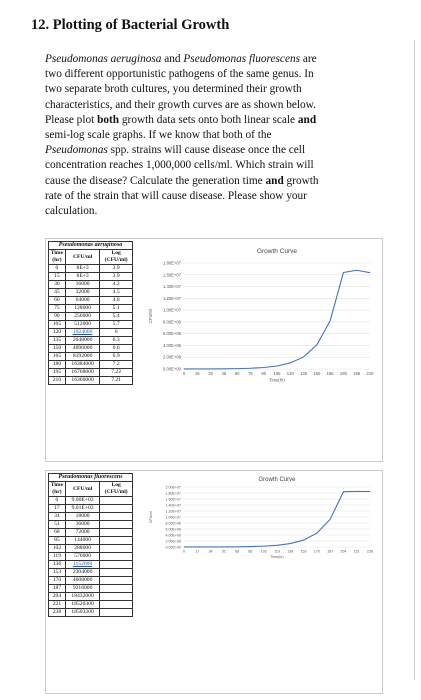 The width and height of the screenshot is (421, 700). What do you see at coordinates (116, 380) in the screenshot?
I see `log-cell: 7.21` at bounding box center [116, 380].